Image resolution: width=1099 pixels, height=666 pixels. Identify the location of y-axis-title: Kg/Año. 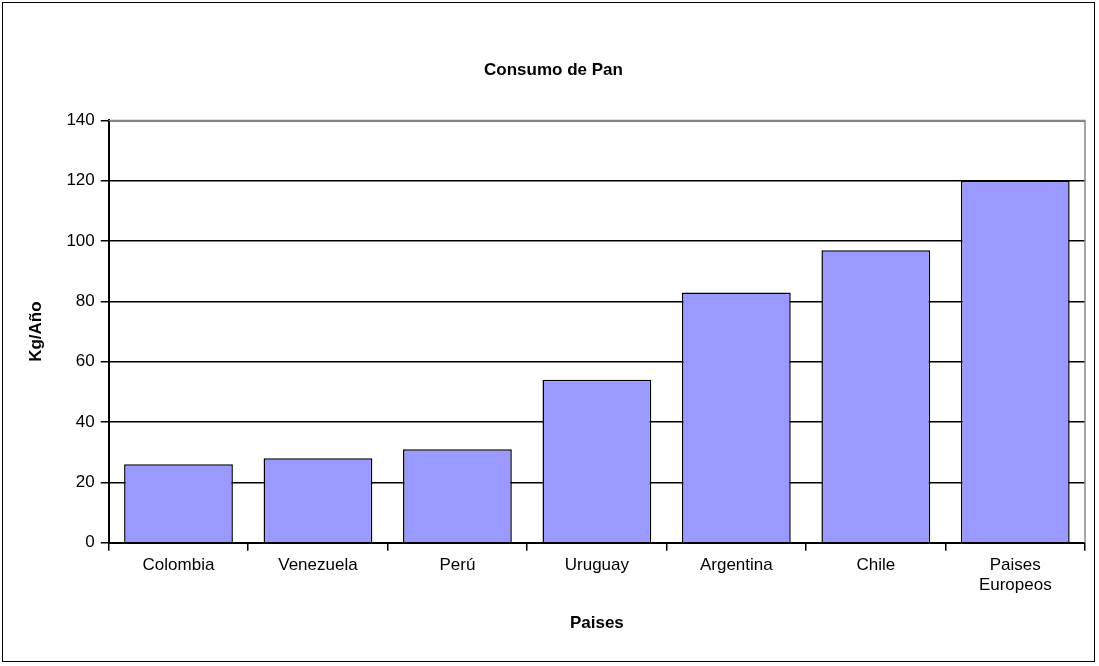
(35, 331).